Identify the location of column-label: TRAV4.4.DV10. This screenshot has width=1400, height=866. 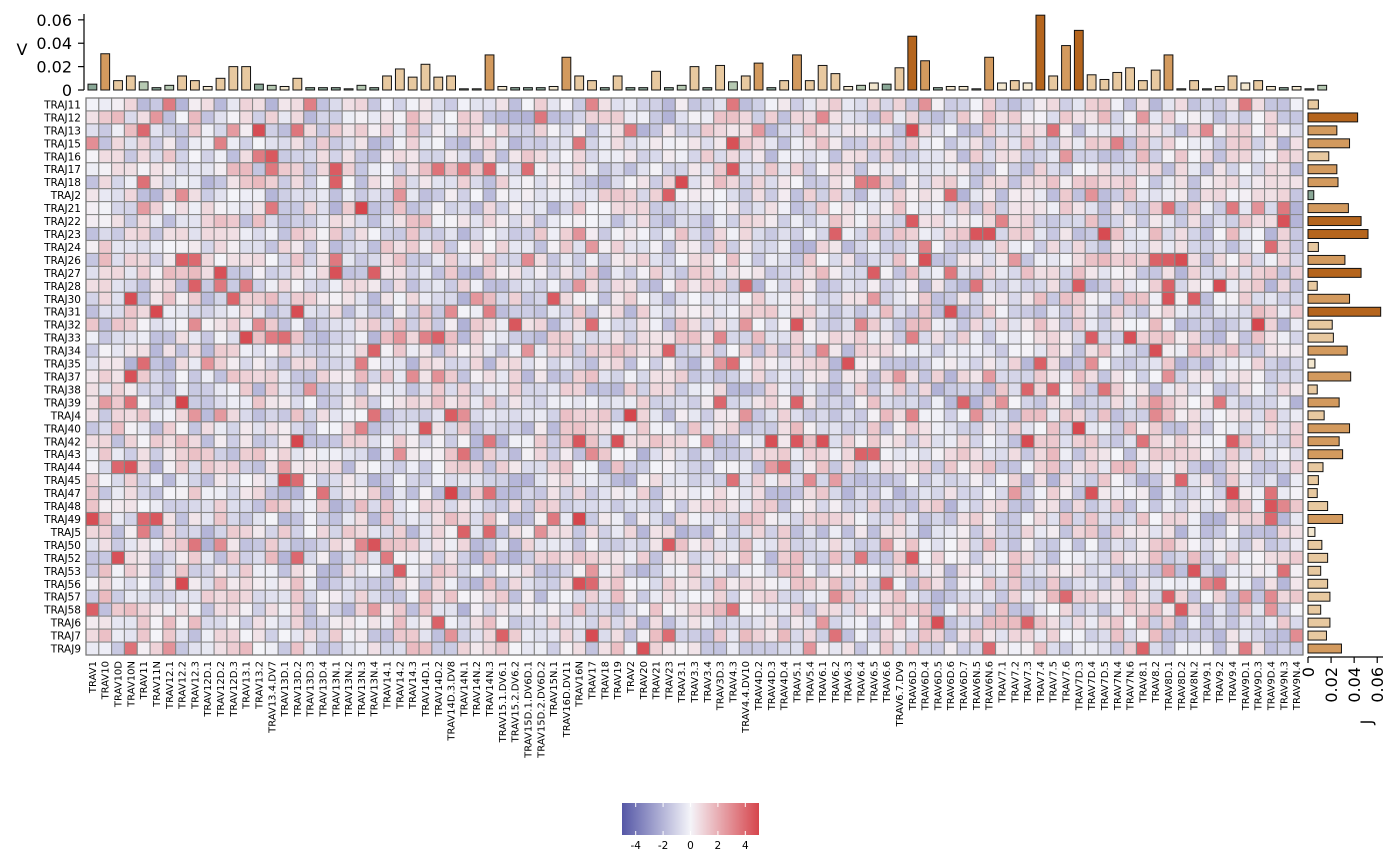
(746, 697).